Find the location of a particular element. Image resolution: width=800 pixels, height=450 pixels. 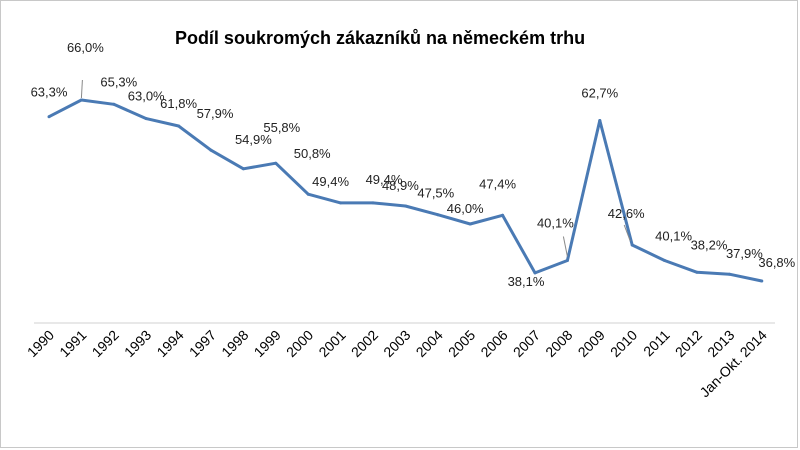

x-tick-label: 1991 is located at coordinates (72, 343).